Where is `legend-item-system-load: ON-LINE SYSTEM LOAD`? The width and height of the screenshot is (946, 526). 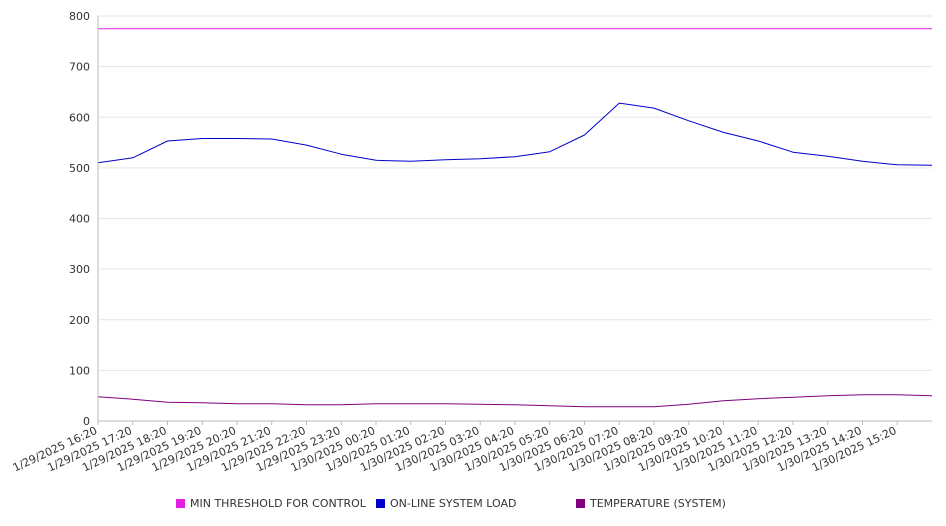
legend-item-system-load: ON-LINE SYSTEM LOAD is located at coordinates (446, 503).